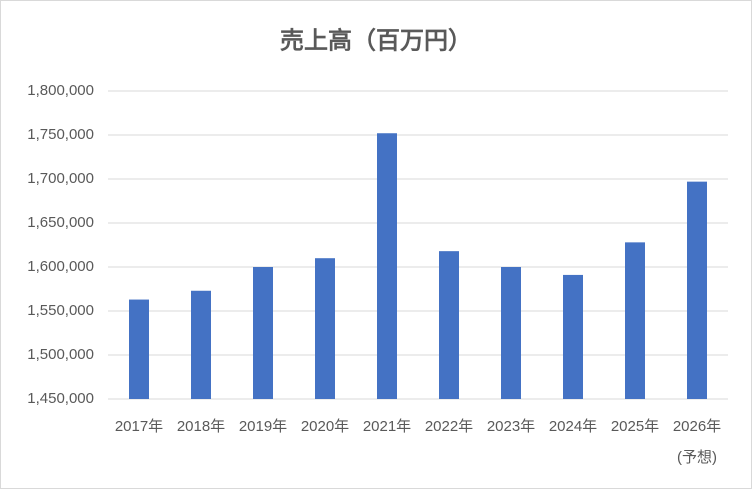 This screenshot has height=494, width=752. I want to click on y-tick-label: 1,650,000, so click(60, 222).